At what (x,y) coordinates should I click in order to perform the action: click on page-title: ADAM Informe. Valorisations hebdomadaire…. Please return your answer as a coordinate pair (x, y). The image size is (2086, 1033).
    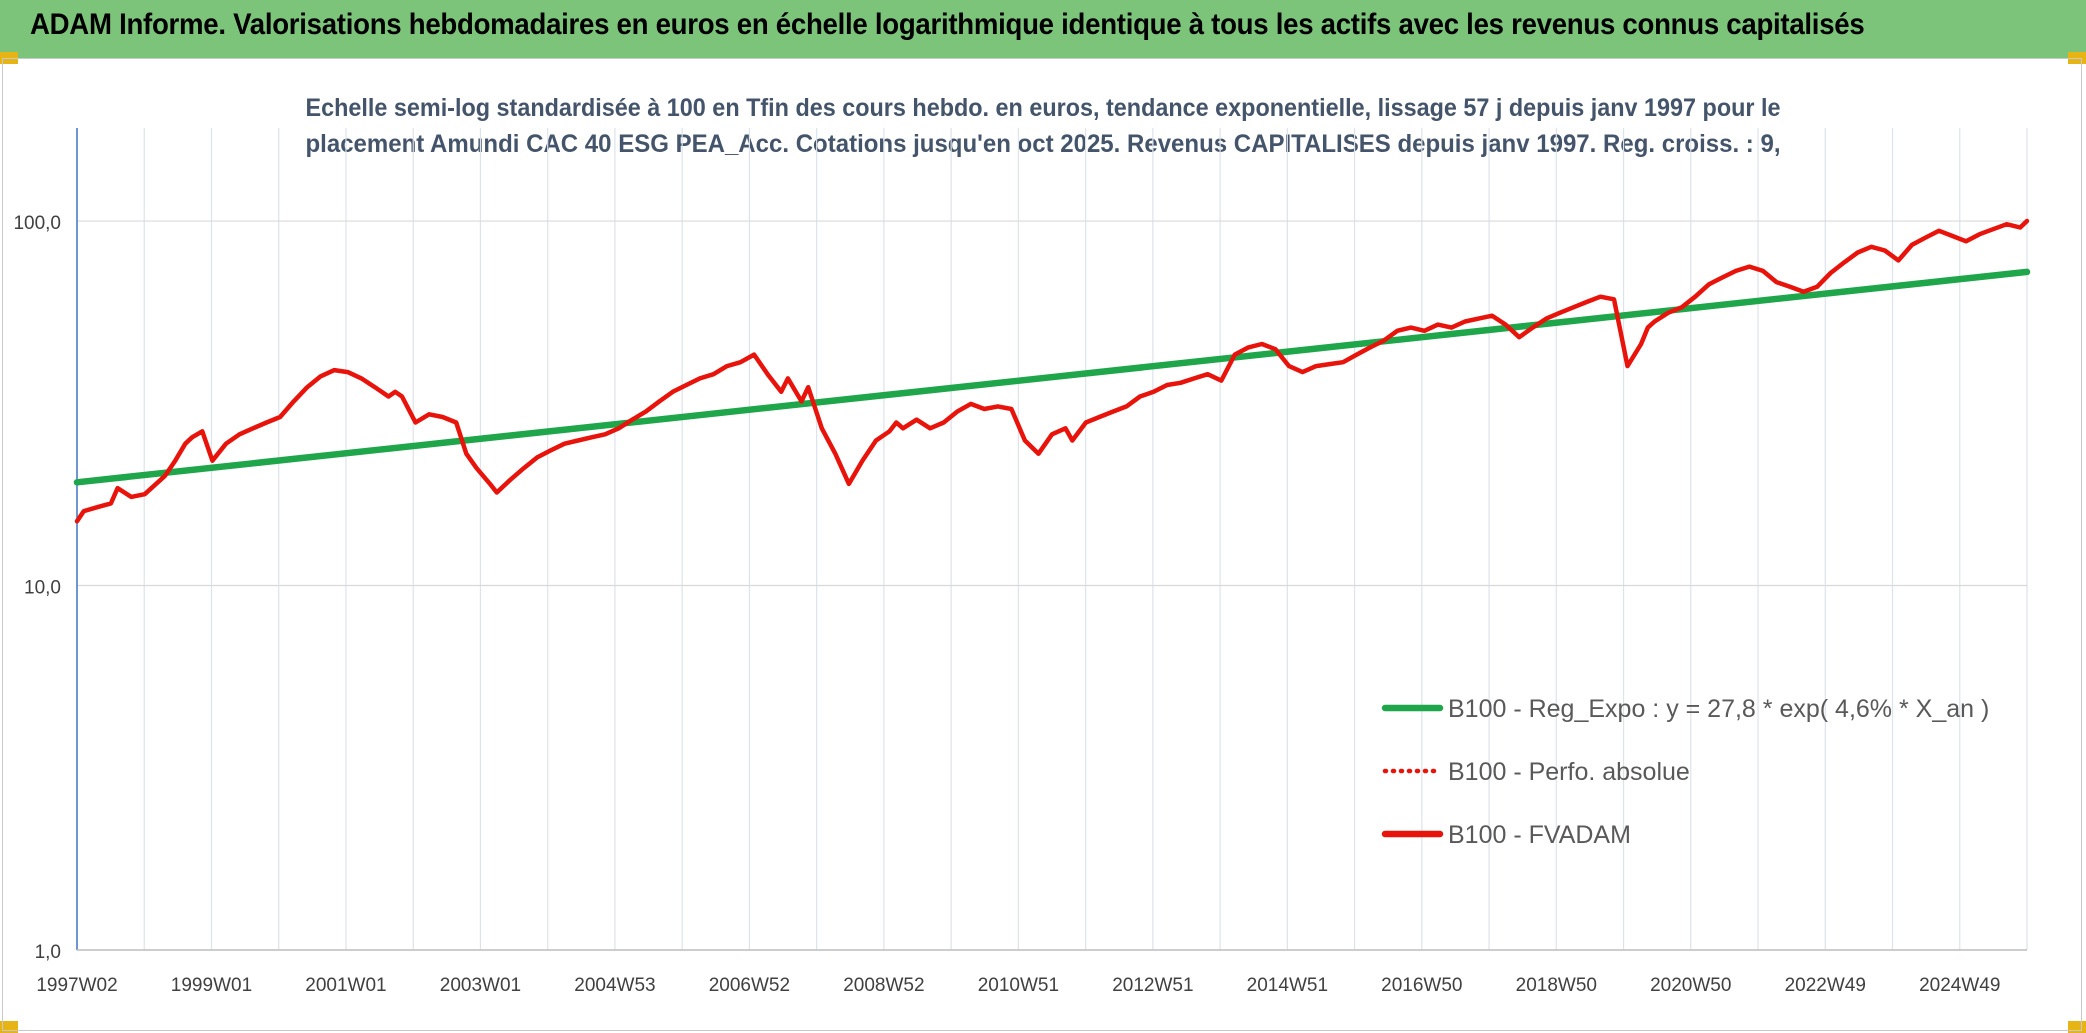
    Looking at the image, I should click on (947, 24).